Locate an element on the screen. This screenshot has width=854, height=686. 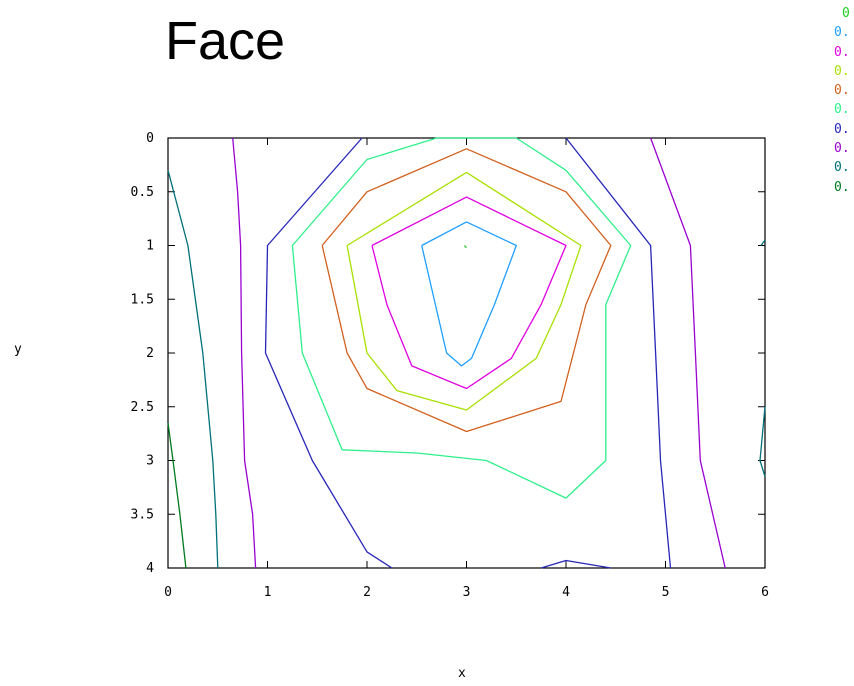
x-tick-label: 2 is located at coordinates (367, 592).